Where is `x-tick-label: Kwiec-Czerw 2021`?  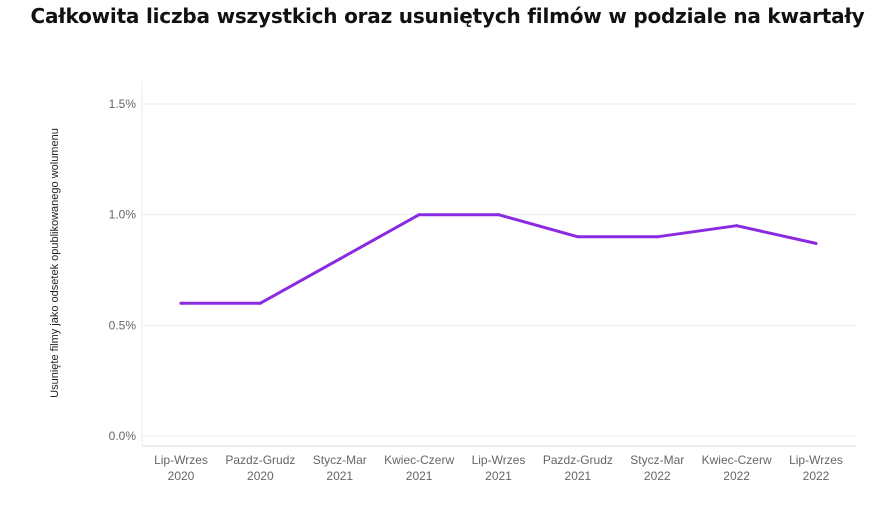 x-tick-label: Kwiec-Czerw 2021 is located at coordinates (419, 468).